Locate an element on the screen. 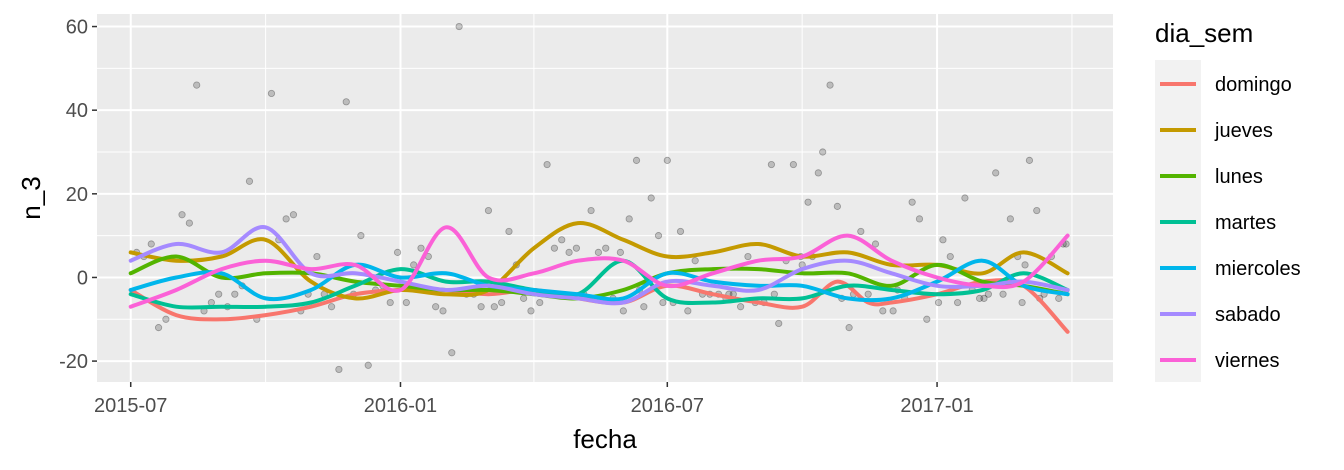 This screenshot has height=470, width=1344. legend-title: dia_sem is located at coordinates (1204, 33).